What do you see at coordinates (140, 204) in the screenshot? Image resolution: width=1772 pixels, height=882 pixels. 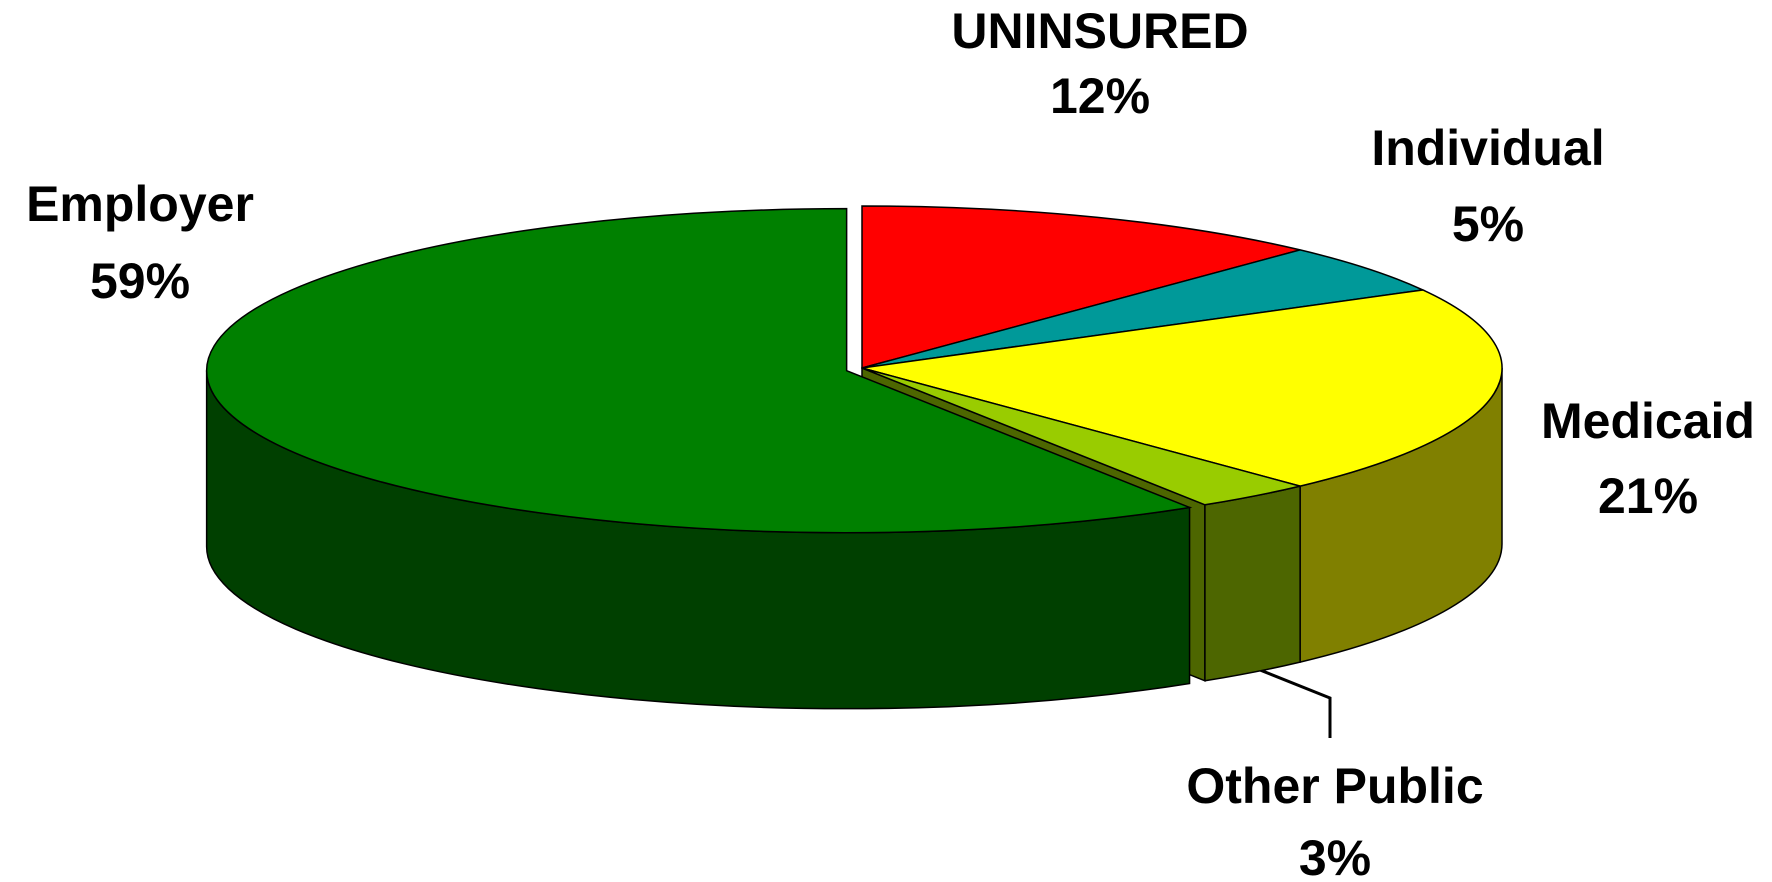 I see `slice-label: Employer` at bounding box center [140, 204].